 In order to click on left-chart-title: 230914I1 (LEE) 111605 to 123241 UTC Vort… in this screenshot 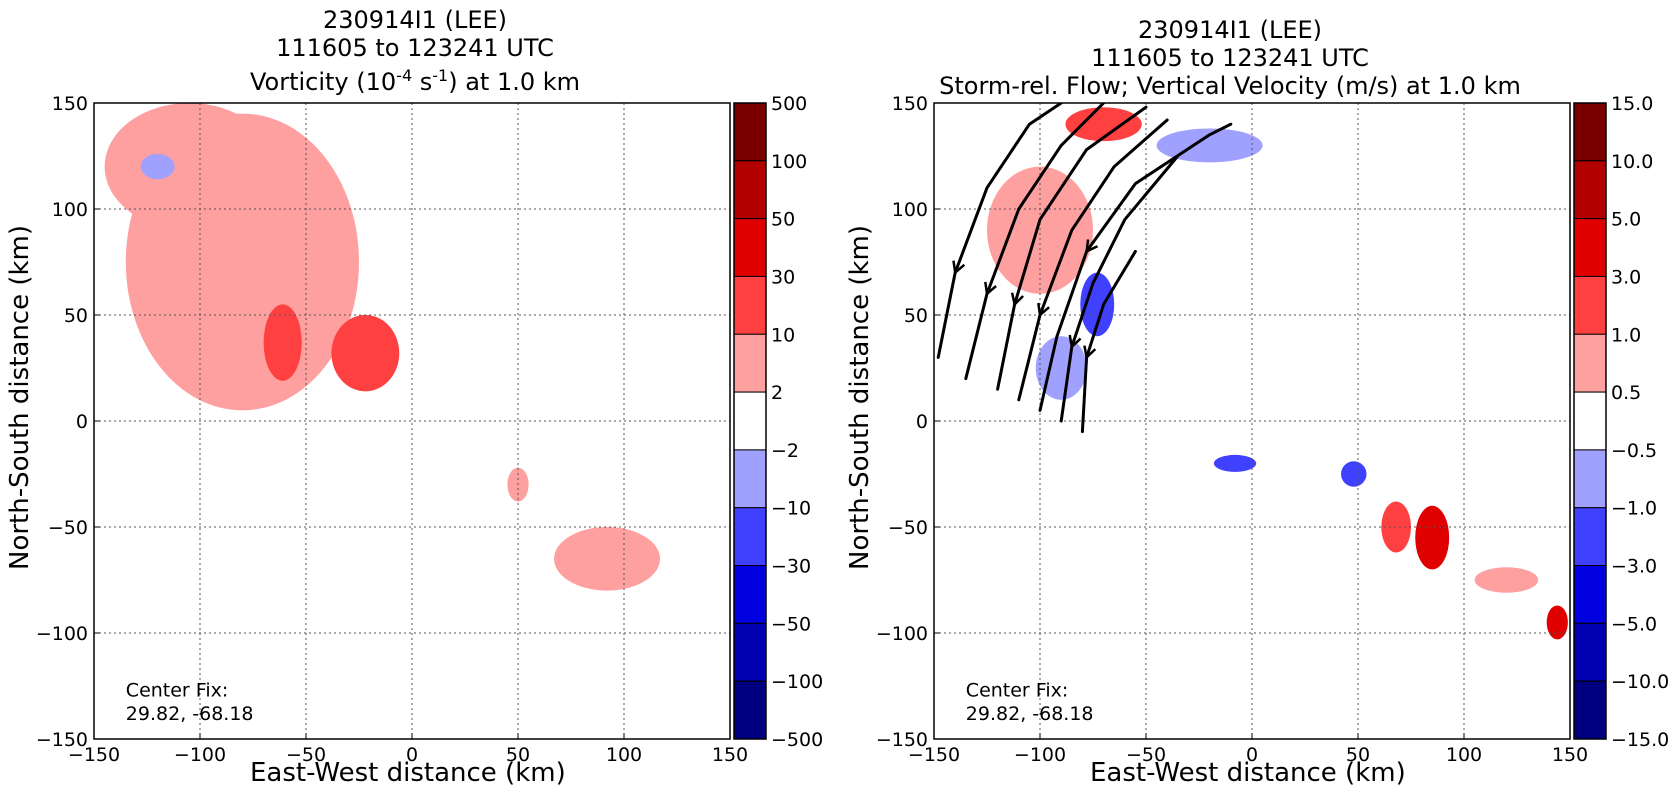, I will do `click(415, 51)`.